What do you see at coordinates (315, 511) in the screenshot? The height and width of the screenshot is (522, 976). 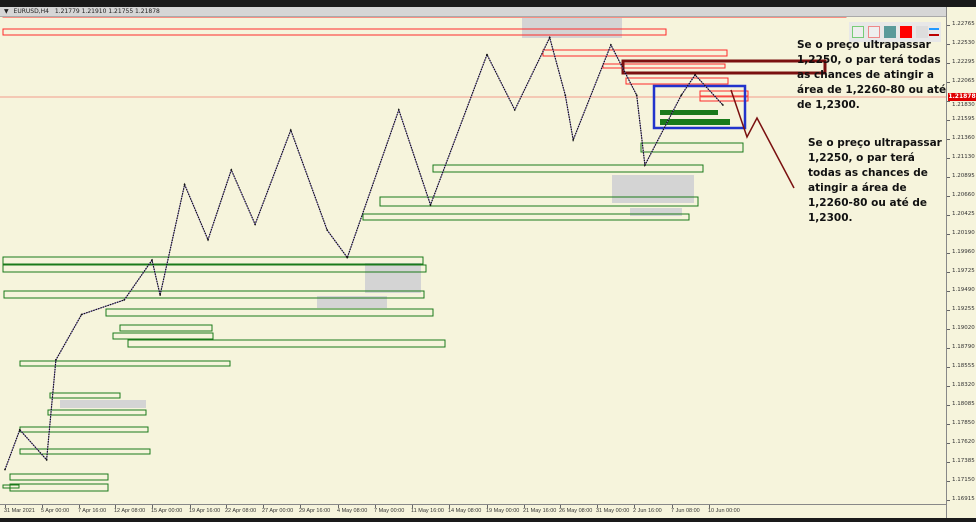 I see `time-tick-label: 29 Apr 16:00` at bounding box center [315, 511].